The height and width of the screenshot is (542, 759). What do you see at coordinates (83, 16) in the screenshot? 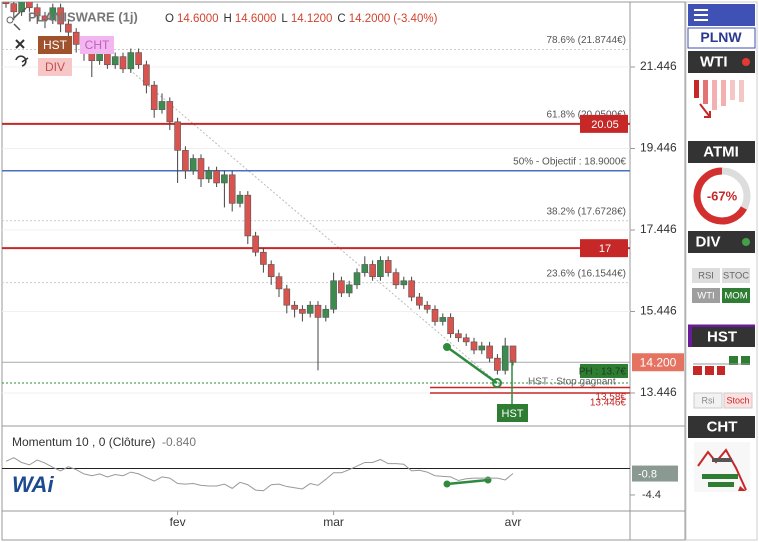
I see `chart-title: PLANISWARE (1j)` at bounding box center [83, 16].